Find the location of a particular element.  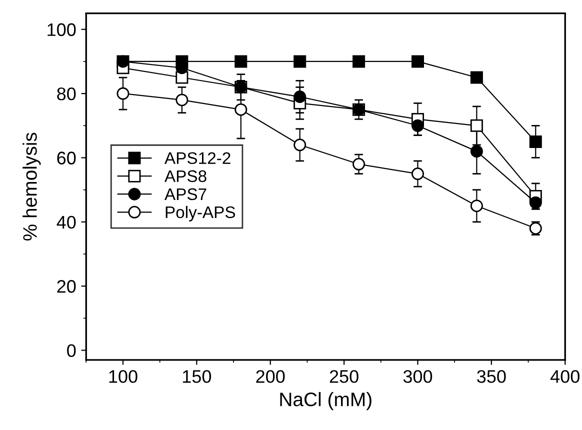

legend-label: Poly-APS is located at coordinates (201, 214).